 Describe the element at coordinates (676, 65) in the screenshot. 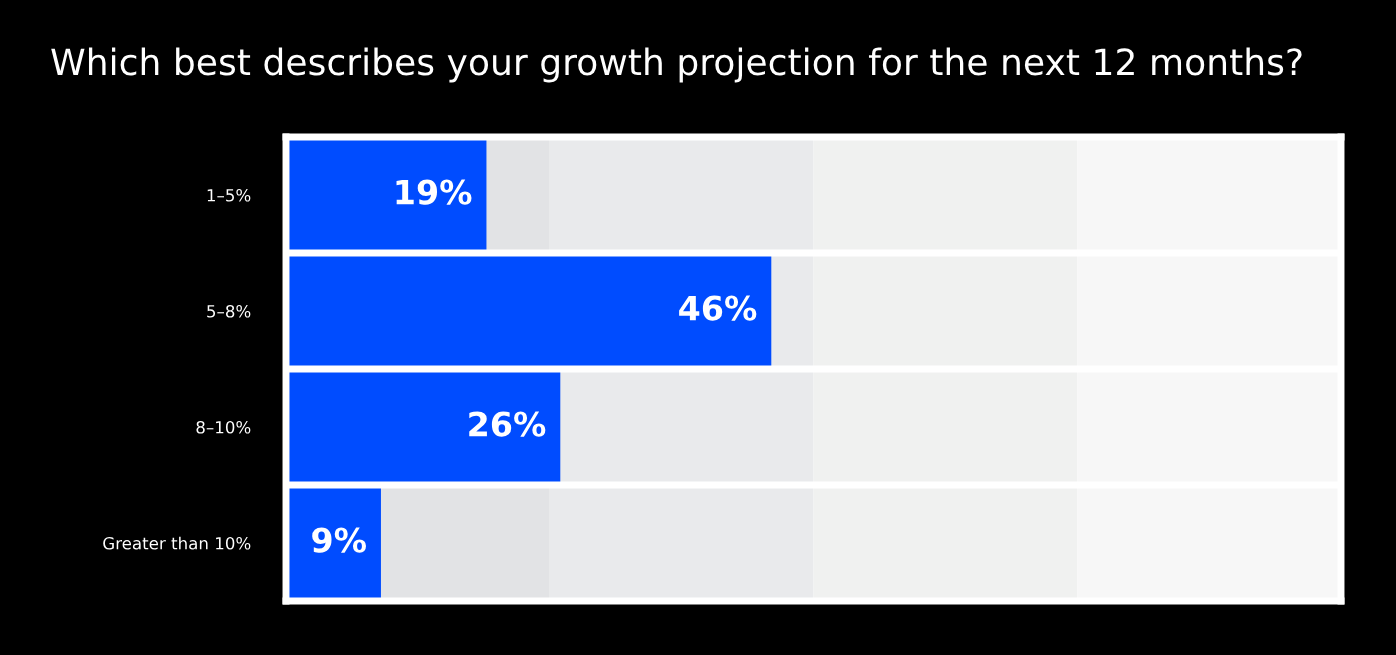

I see `chart-title: Which best describes your growth projection for the next 12 months?` at that location.